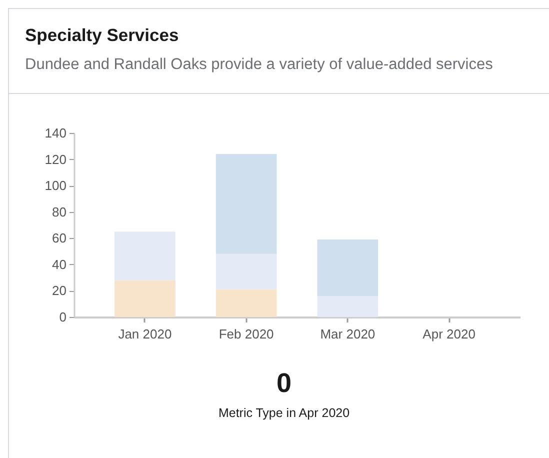 This screenshot has width=549, height=458. What do you see at coordinates (145, 334) in the screenshot?
I see `x-tick-label: Jan 2020` at bounding box center [145, 334].